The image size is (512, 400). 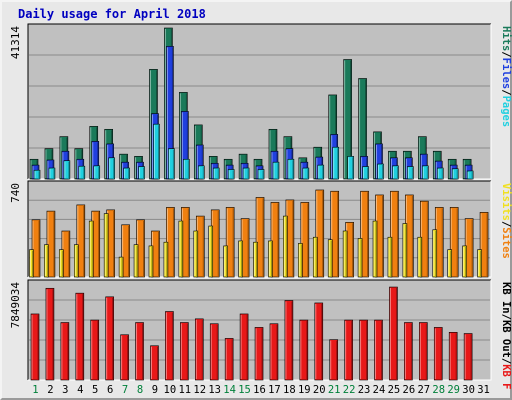 I want to click on chart-title: Daily usage for April 2018, so click(x=112, y=14).